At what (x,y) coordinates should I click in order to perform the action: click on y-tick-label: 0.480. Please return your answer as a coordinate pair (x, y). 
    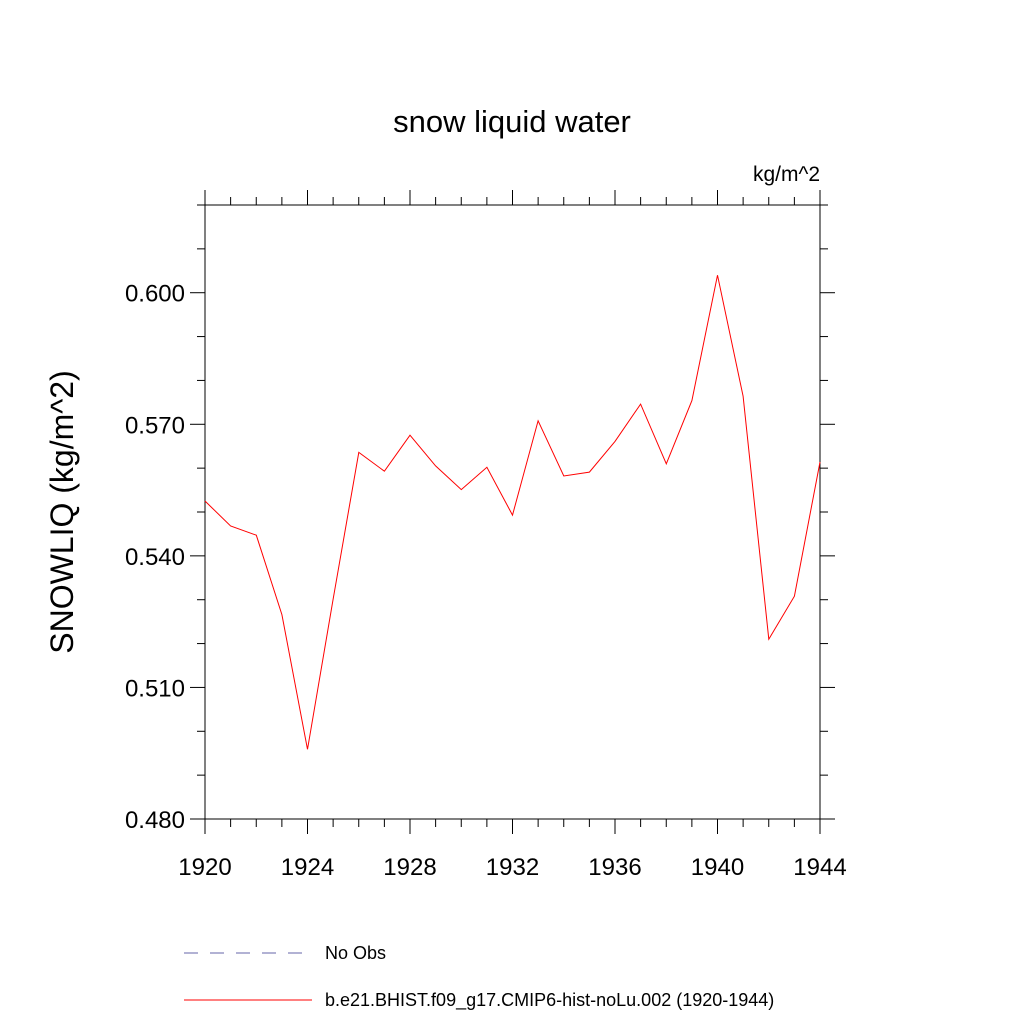
    Looking at the image, I should click on (155, 820).